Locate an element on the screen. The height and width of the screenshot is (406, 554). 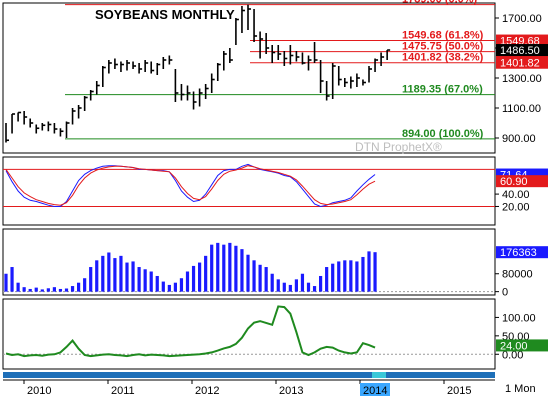
stochastic-levels is located at coordinates (249, 187).